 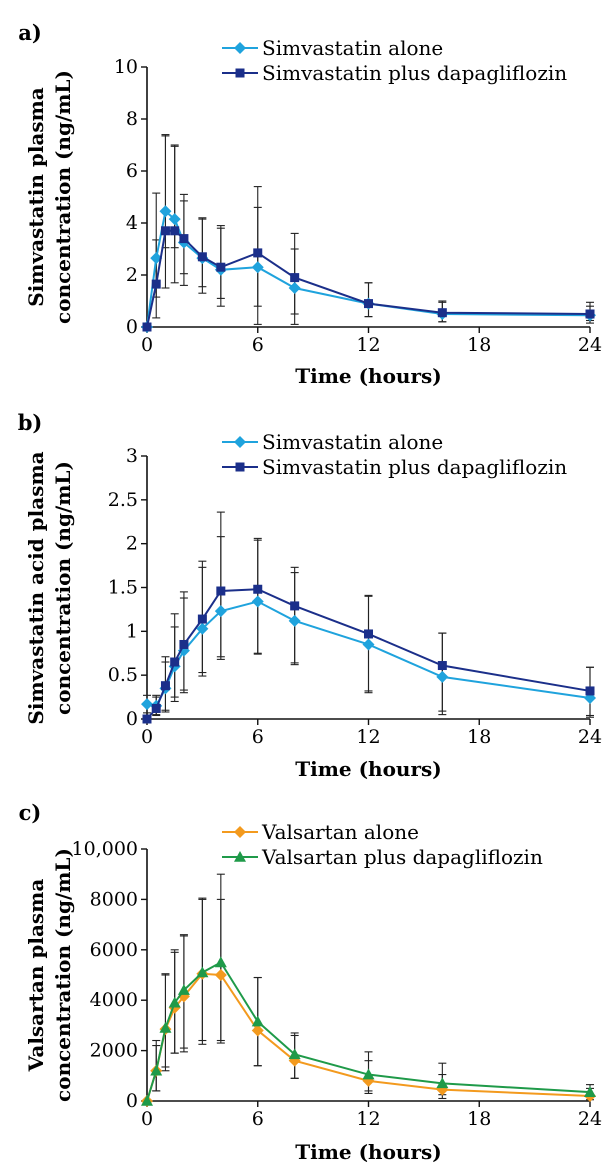 I want to click on y-axis-title-line-1: Simvastatin plasma, so click(x=36, y=197).